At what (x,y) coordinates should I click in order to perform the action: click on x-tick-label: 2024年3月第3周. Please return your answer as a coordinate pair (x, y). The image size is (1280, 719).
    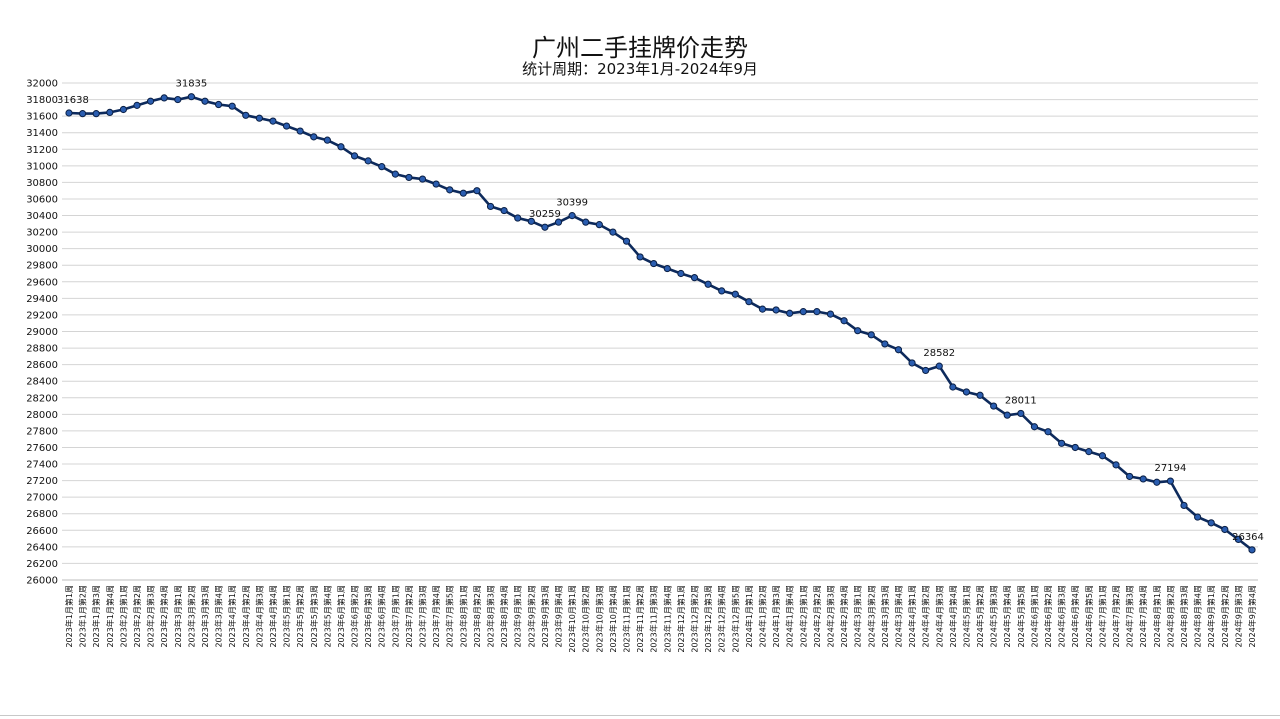
    Looking at the image, I should click on (885, 616).